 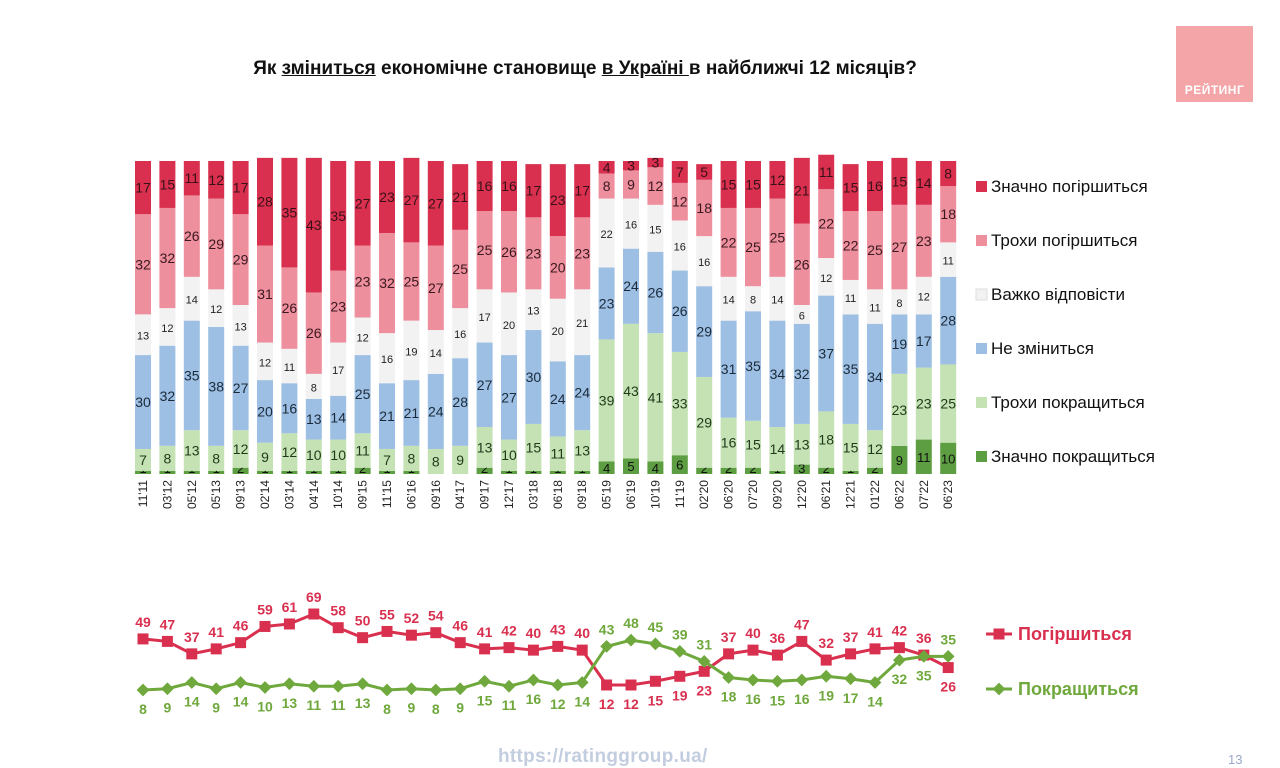 What do you see at coordinates (192, 494) in the screenshot?
I see `x-tick-label: 05'12` at bounding box center [192, 494].